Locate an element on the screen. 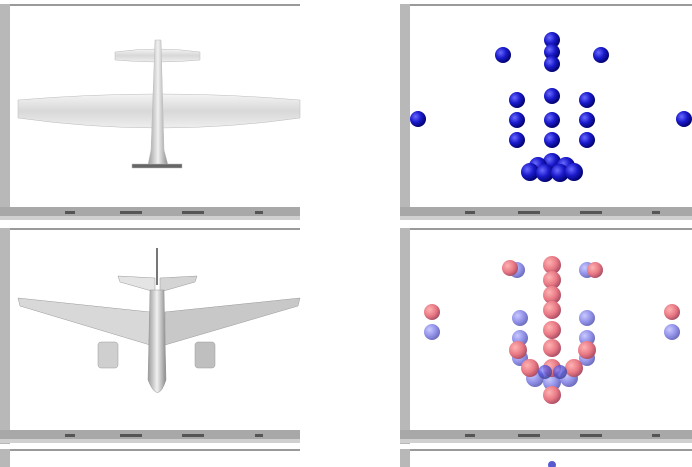 The height and width of the screenshot is (467, 692). airplane-swept-wing is located at coordinates (159, 320).